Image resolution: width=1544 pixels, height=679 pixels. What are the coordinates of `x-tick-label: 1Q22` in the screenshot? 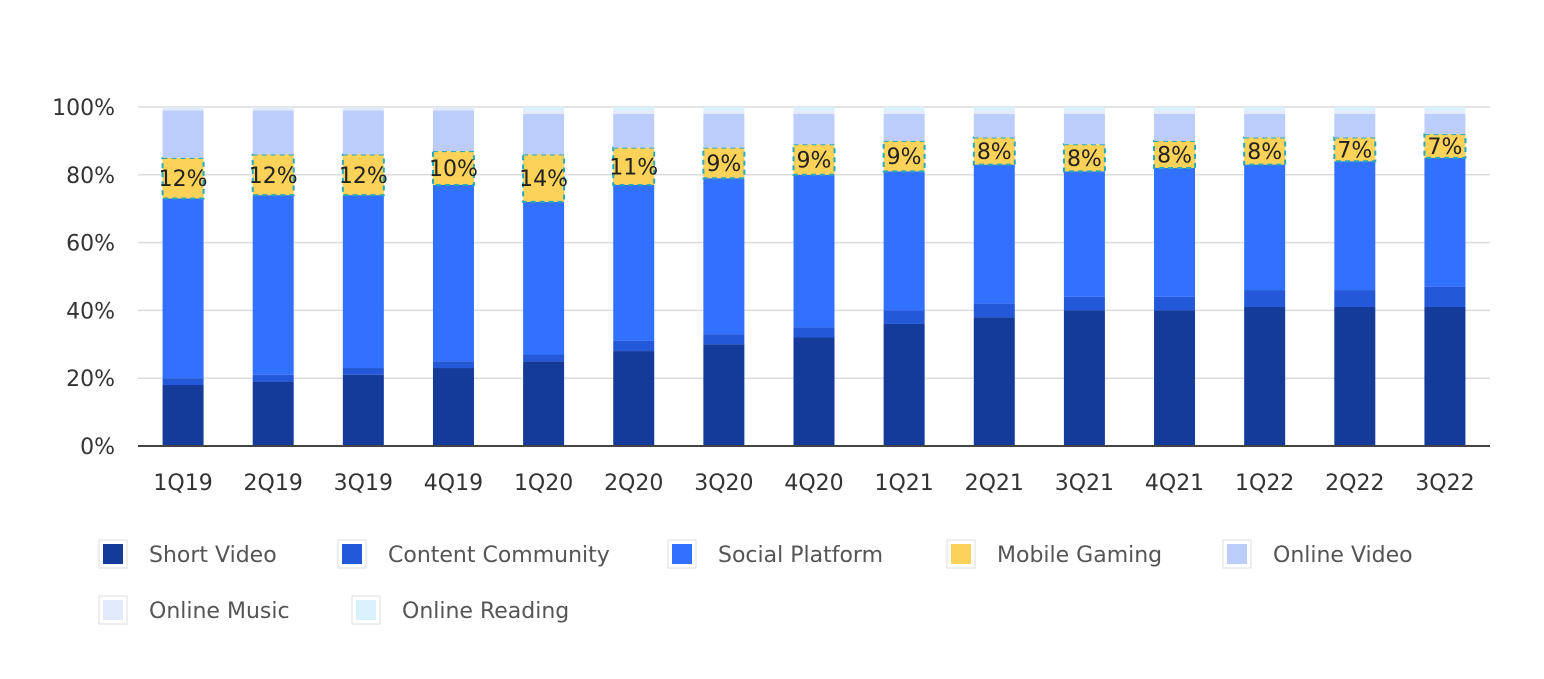 It's located at (1264, 483).